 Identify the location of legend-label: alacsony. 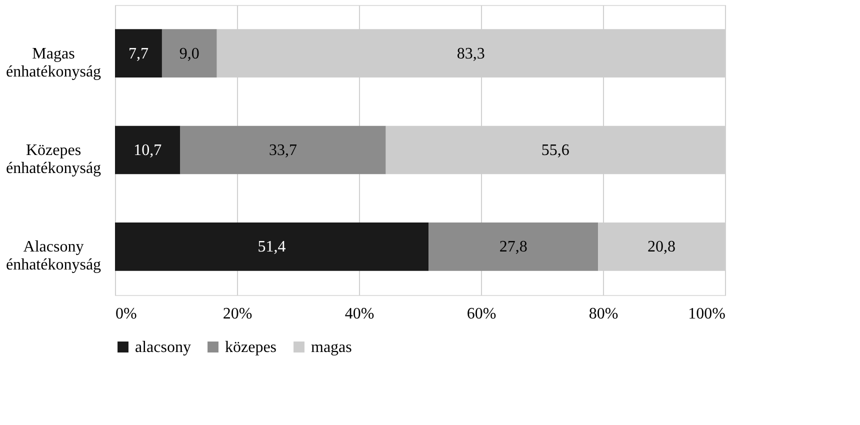
(163, 347).